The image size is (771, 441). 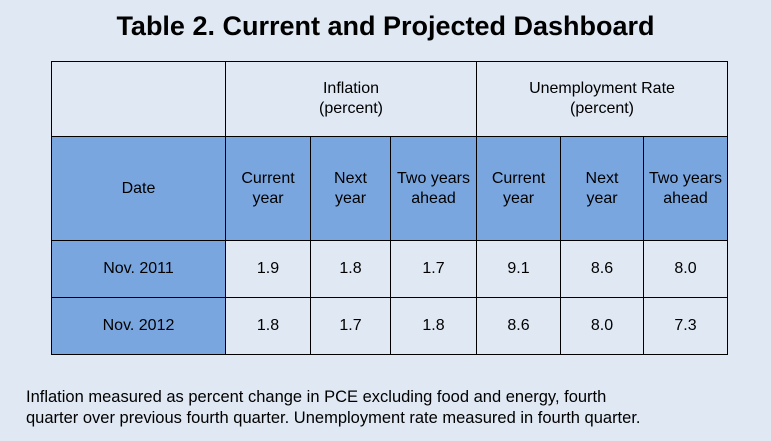 I want to click on page-title: Table 2. Current and Projected Dashboard, so click(x=385, y=26).